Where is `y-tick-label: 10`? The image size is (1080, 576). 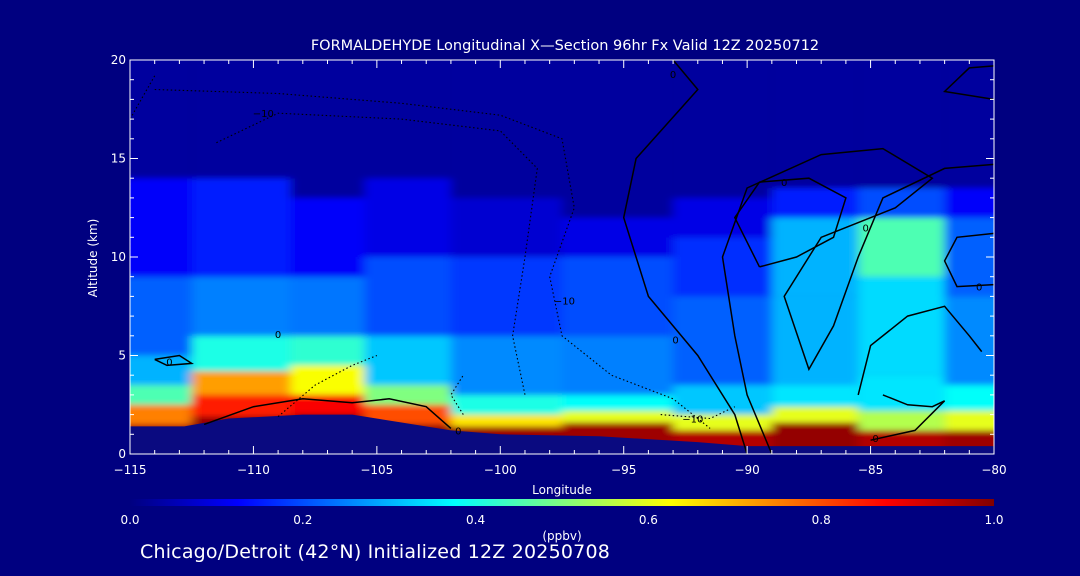 y-tick-label: 10 is located at coordinates (118, 257).